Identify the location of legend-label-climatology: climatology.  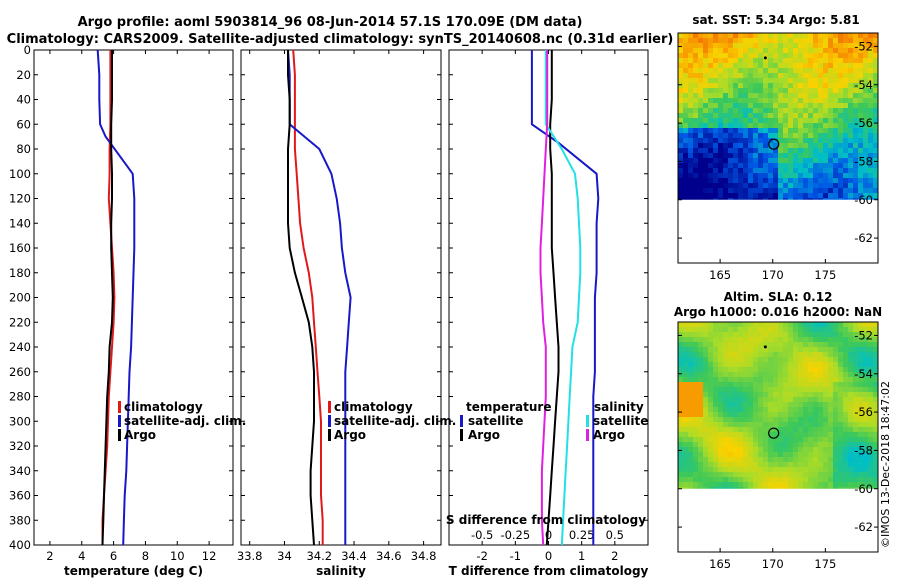
(163, 407).